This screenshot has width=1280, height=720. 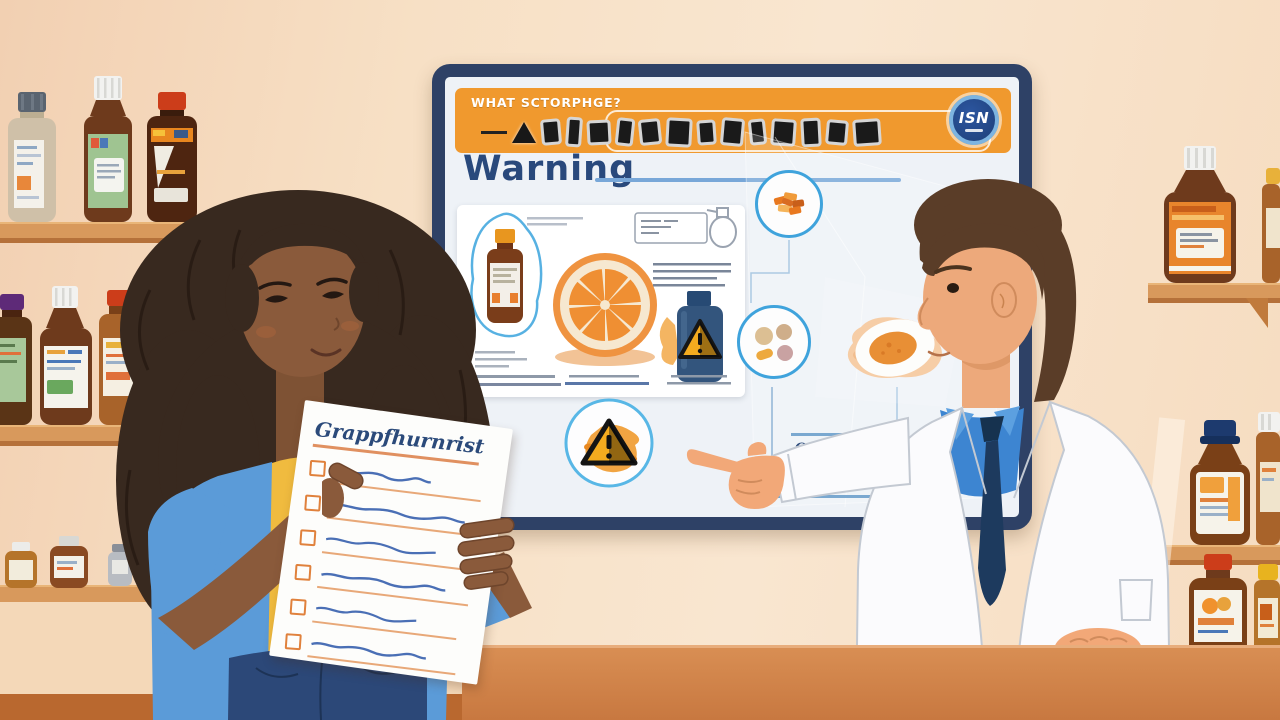 What do you see at coordinates (189, 565) in the screenshot?
I see `sleeve` at bounding box center [189, 565].